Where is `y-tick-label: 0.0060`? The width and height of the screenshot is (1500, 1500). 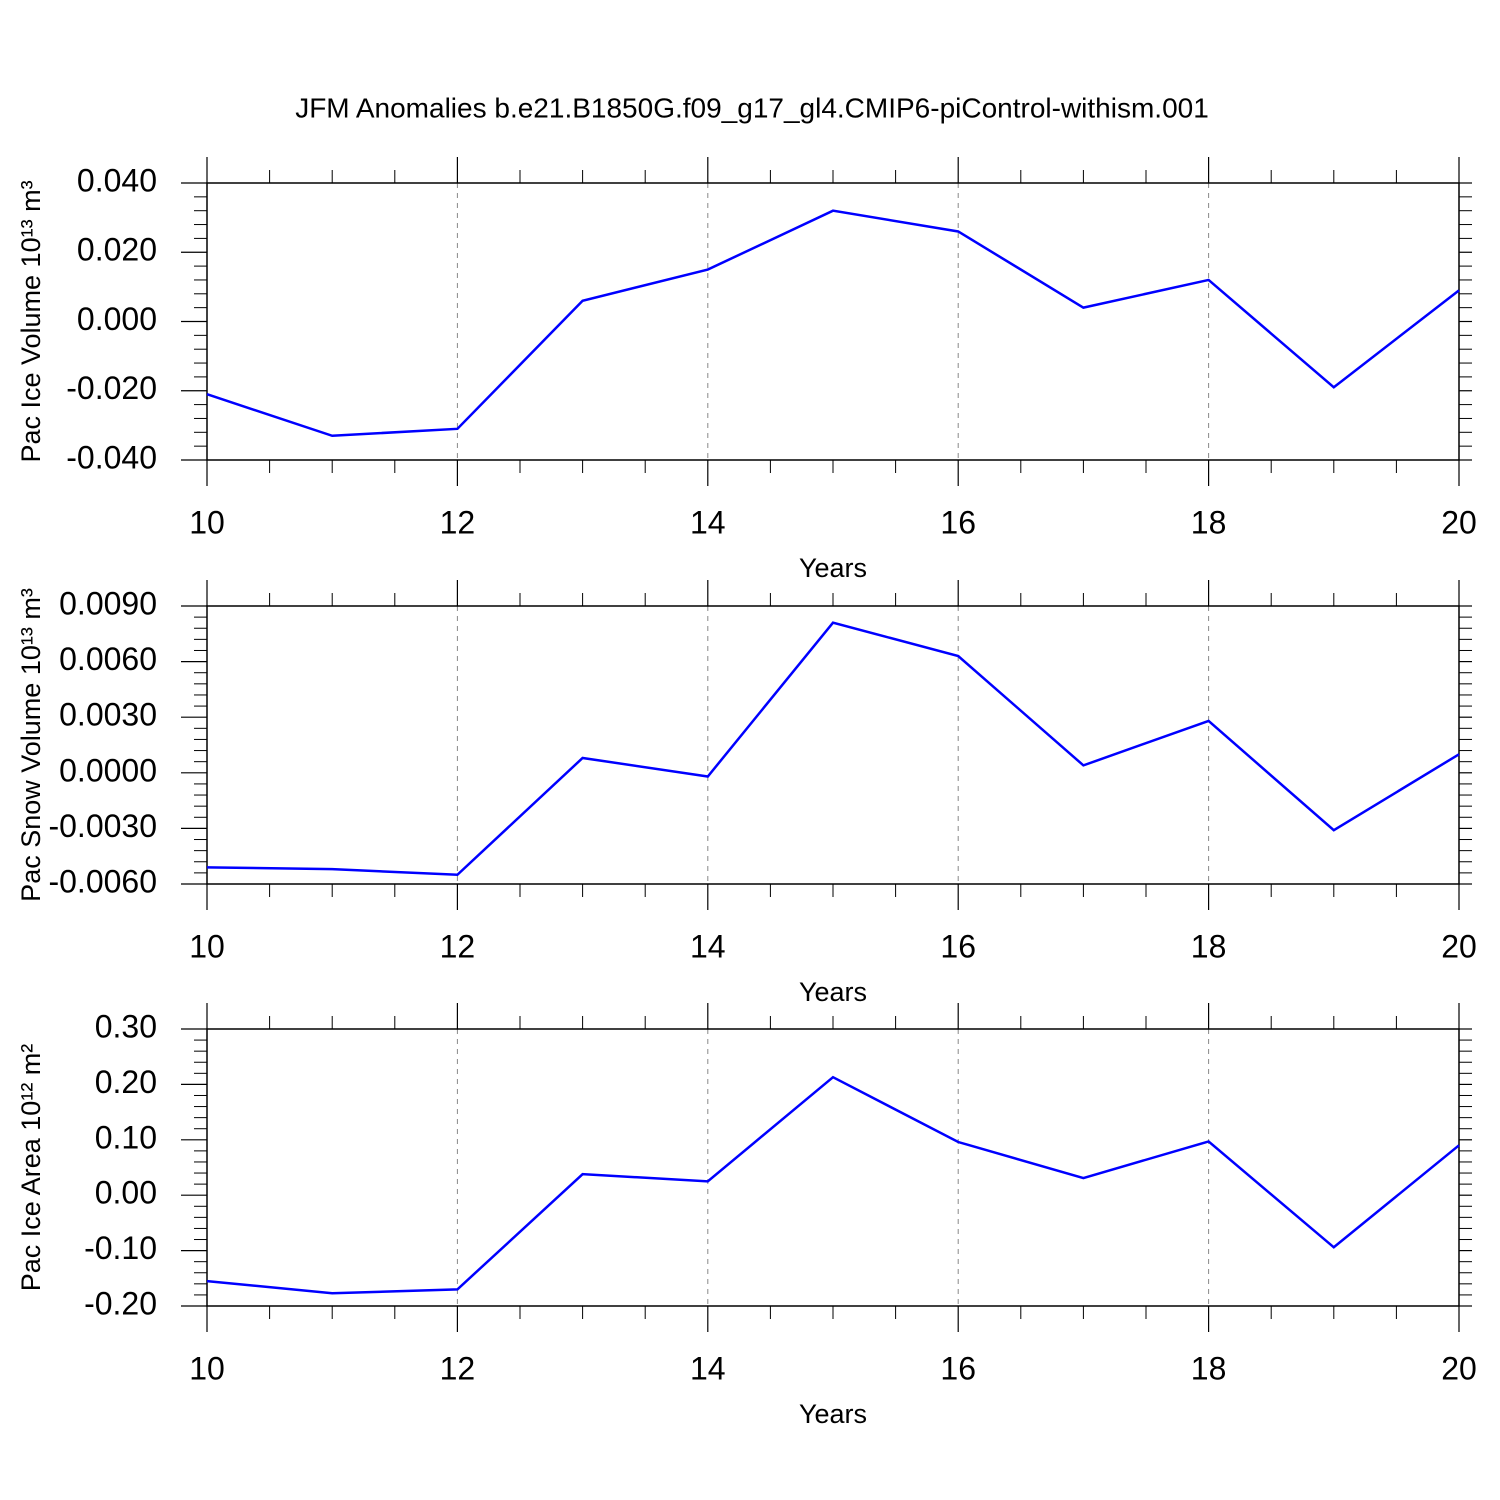 y-tick-label: 0.0060 is located at coordinates (108, 659).